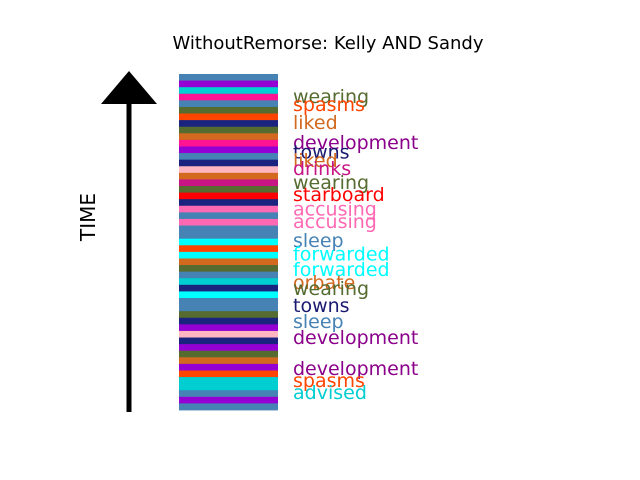 The width and height of the screenshot is (640, 480). I want to click on word-label: starboard, so click(339, 195).